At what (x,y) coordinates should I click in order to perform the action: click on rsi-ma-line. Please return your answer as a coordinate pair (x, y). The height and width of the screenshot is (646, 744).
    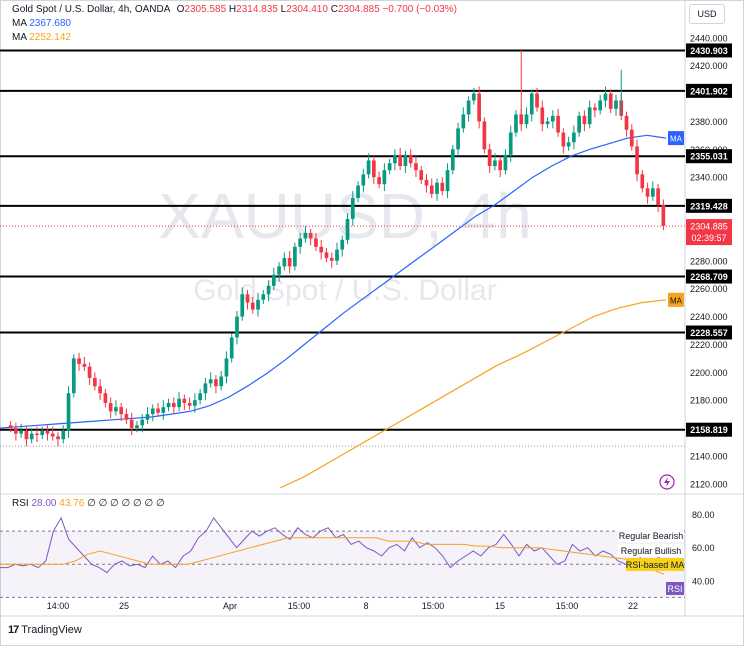
    Looking at the image, I should click on (332, 556).